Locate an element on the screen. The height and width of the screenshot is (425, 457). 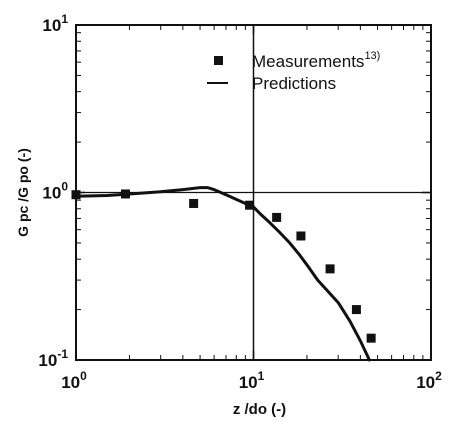
x-tick-label: 10⁰ is located at coordinates (74, 380).